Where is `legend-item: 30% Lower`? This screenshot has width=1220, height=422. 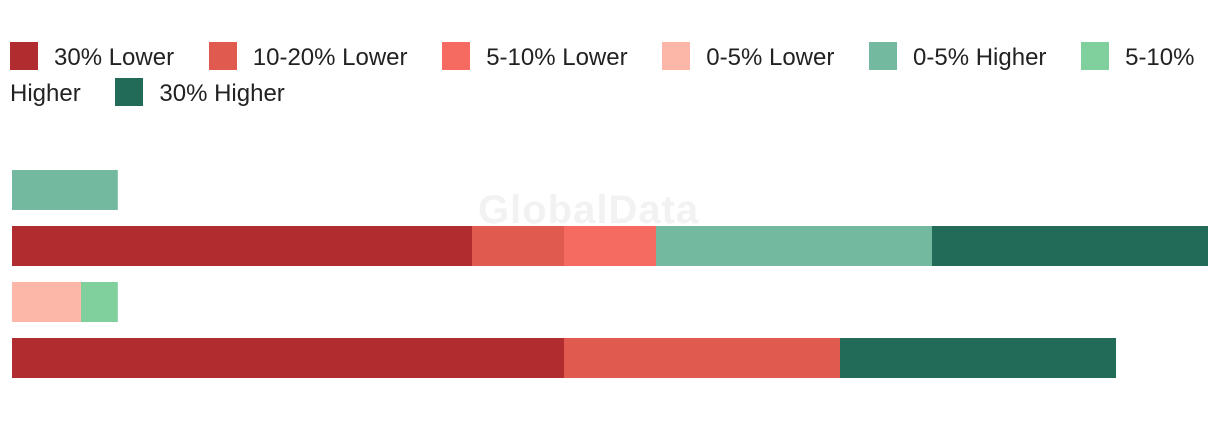
legend-item: 30% Lower is located at coordinates (92, 56).